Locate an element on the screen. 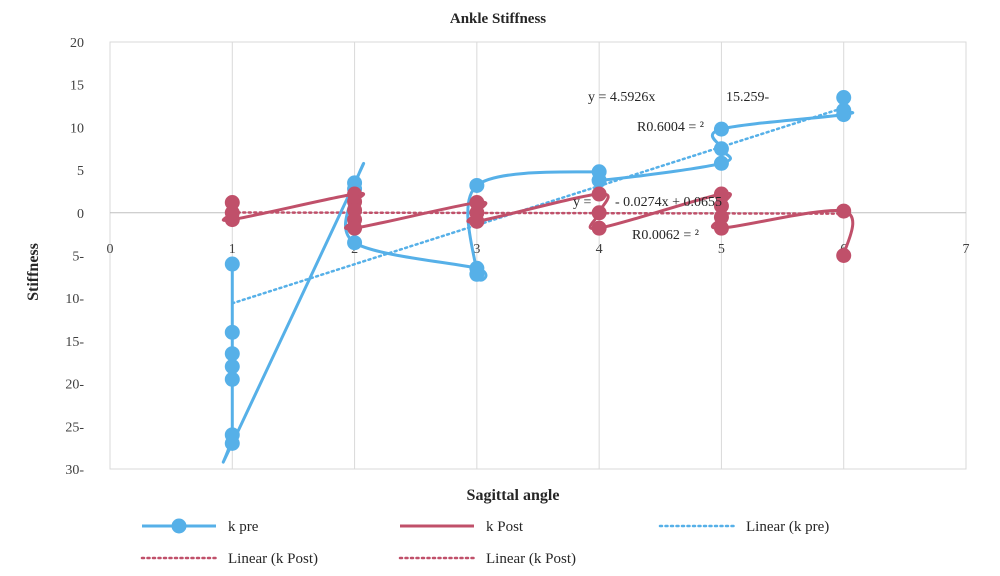 The width and height of the screenshot is (1000, 576). legend-label: Linear (k pre) is located at coordinates (787, 527).